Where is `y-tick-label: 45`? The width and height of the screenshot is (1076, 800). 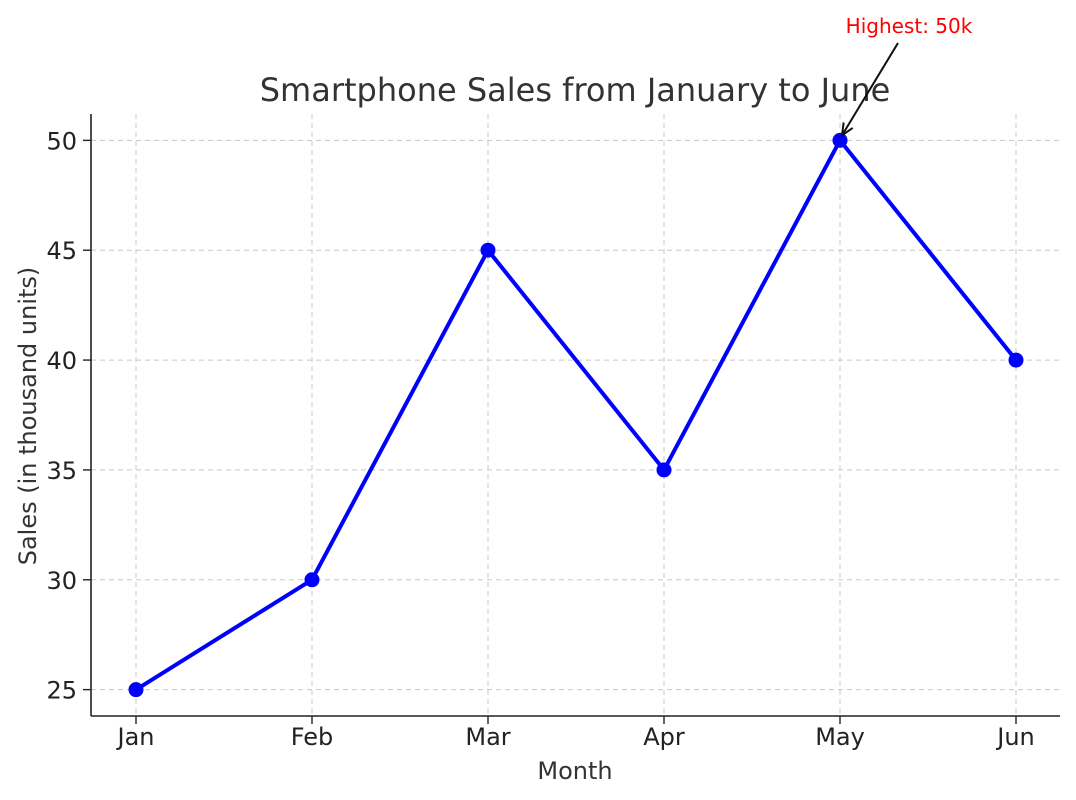 y-tick-label: 45 is located at coordinates (61, 251).